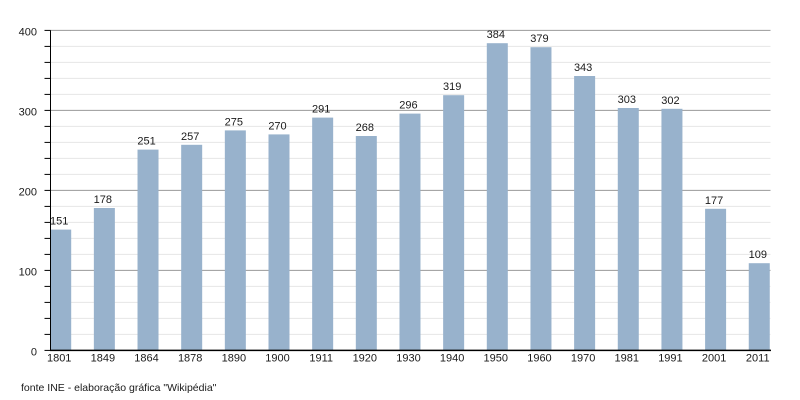 This screenshot has height=400, width=800. What do you see at coordinates (408, 359) in the screenshot?
I see `svg-text: 1930` at bounding box center [408, 359].